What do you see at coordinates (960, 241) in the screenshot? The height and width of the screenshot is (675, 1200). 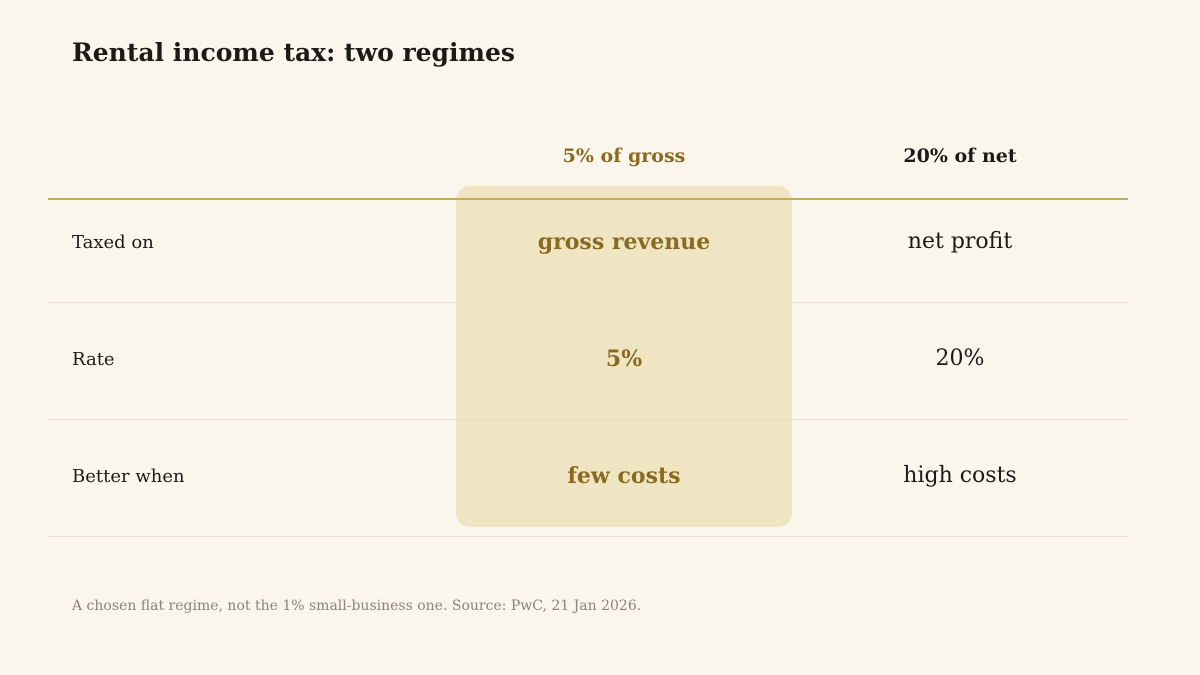 I see `cell-taxed-on-net: net profit` at bounding box center [960, 241].